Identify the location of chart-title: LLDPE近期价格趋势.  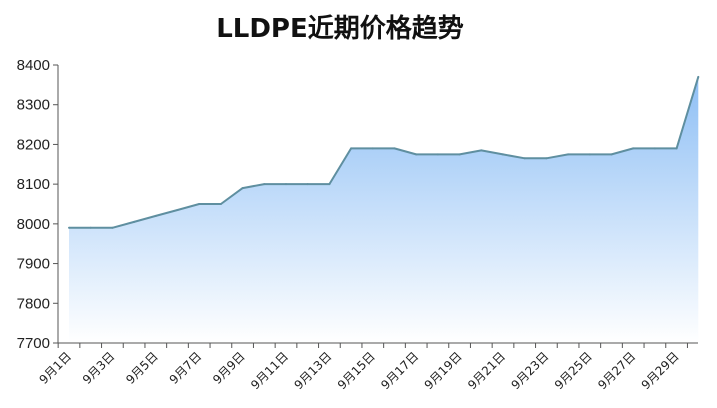
(340, 29).